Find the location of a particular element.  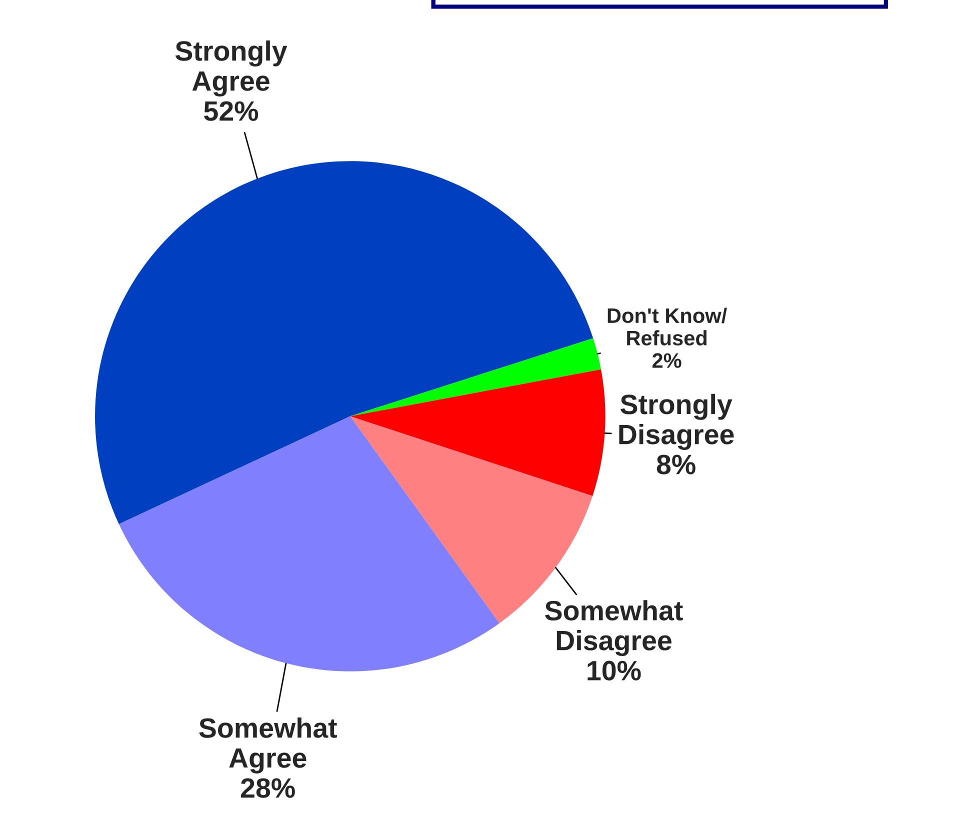

slice-label: Strongly Agree is located at coordinates (231, 68).